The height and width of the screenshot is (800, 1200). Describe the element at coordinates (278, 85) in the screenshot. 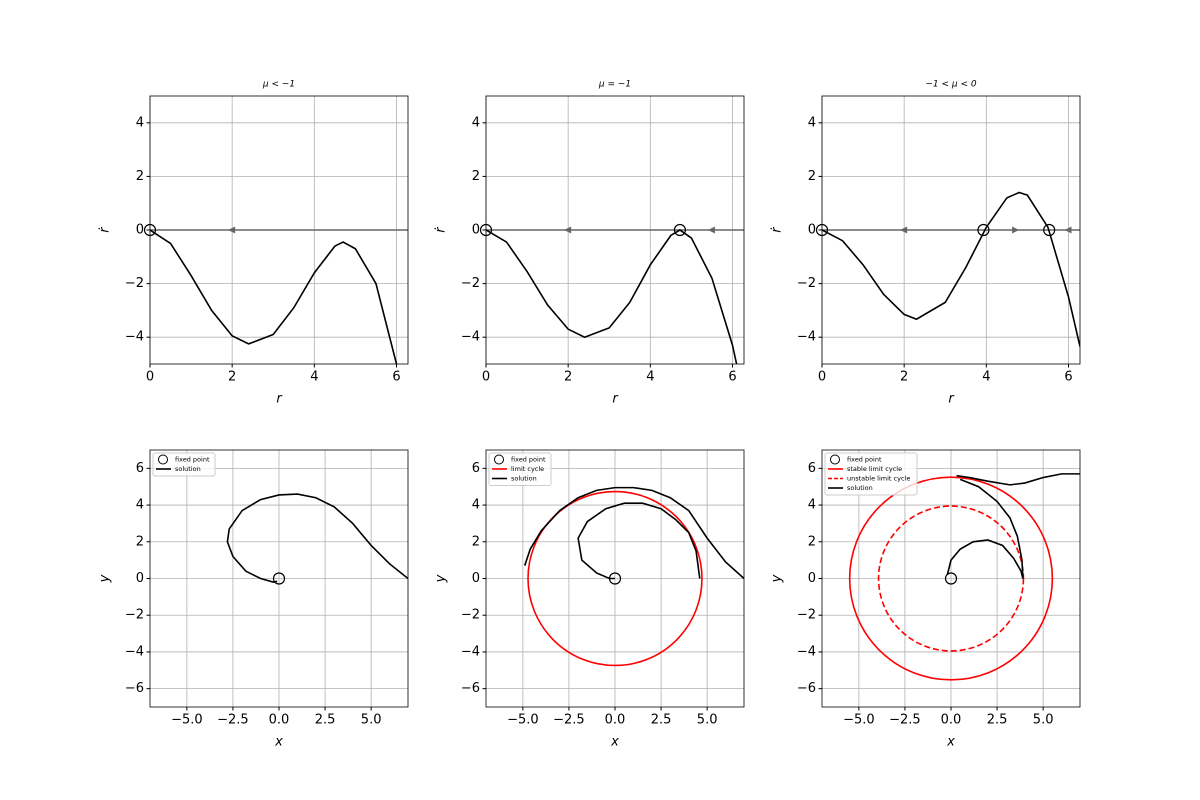

I see `subplot-title: μ < −1` at that location.